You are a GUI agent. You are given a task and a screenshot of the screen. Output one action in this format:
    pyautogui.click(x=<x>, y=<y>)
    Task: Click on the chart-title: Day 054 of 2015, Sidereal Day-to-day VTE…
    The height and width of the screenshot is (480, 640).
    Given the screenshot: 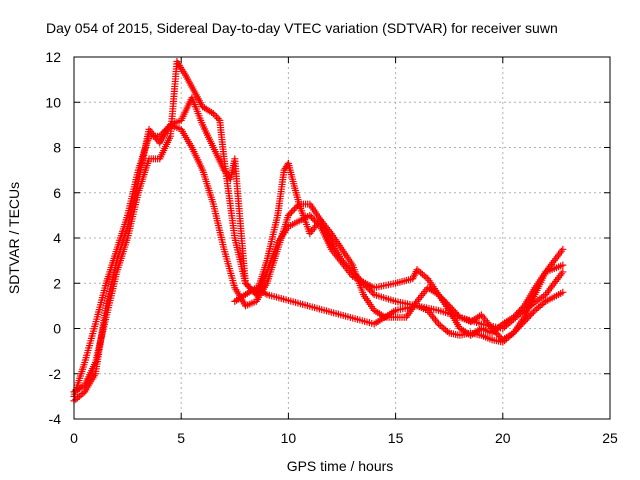 What is the action you would take?
    pyautogui.click(x=302, y=28)
    